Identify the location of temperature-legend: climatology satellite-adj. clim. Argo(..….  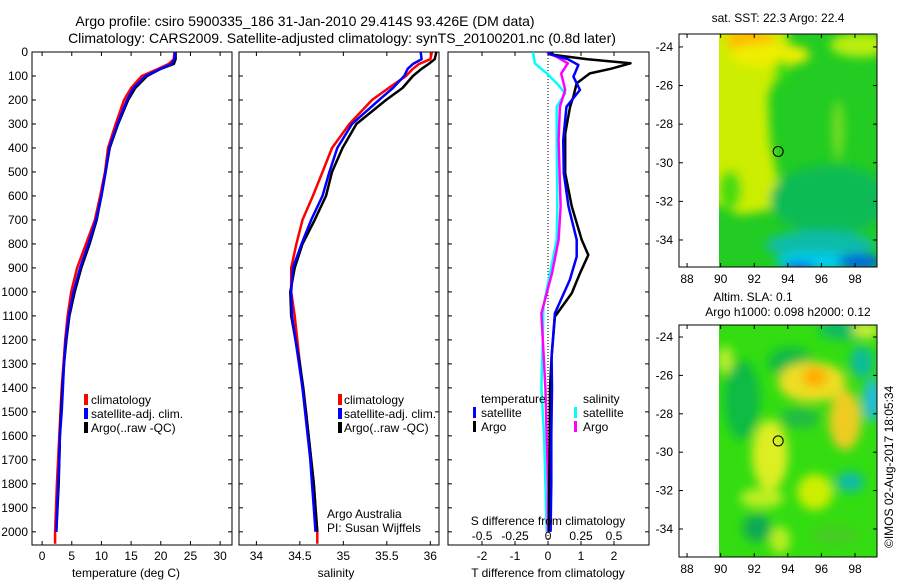
(133, 414).